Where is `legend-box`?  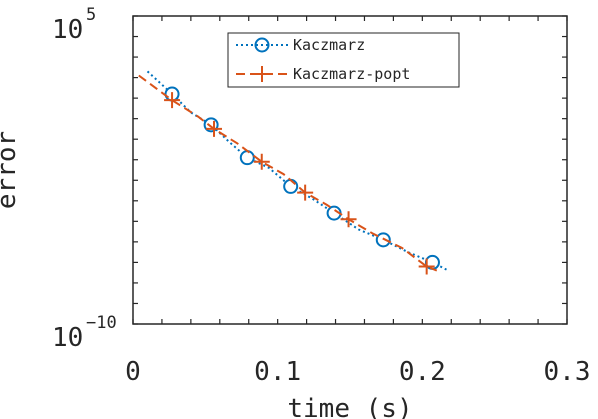
legend-box is located at coordinates (343, 60).